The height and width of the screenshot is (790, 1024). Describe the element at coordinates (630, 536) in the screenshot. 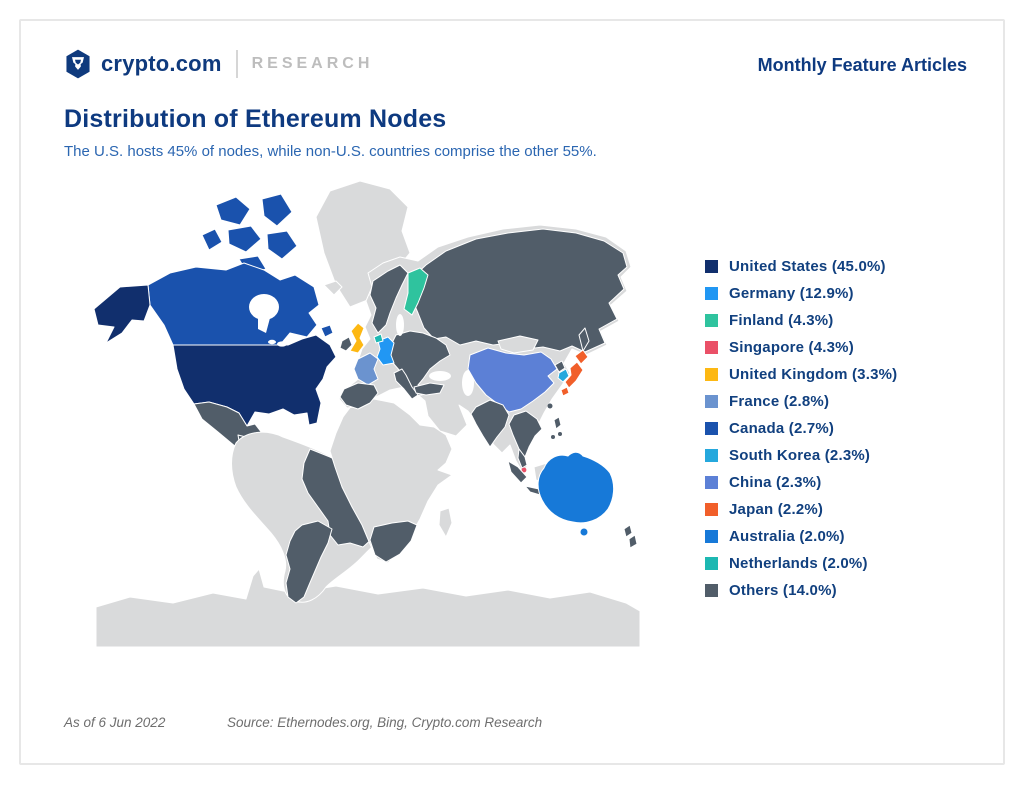

I see `map-country-new-zealand` at that location.